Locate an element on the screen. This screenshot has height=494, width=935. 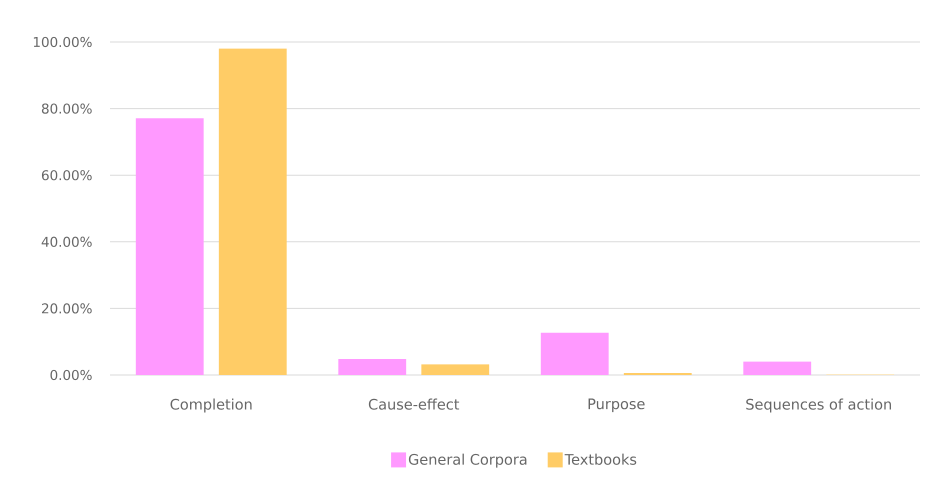
y-tick-label: 80.00% is located at coordinates (67, 108).